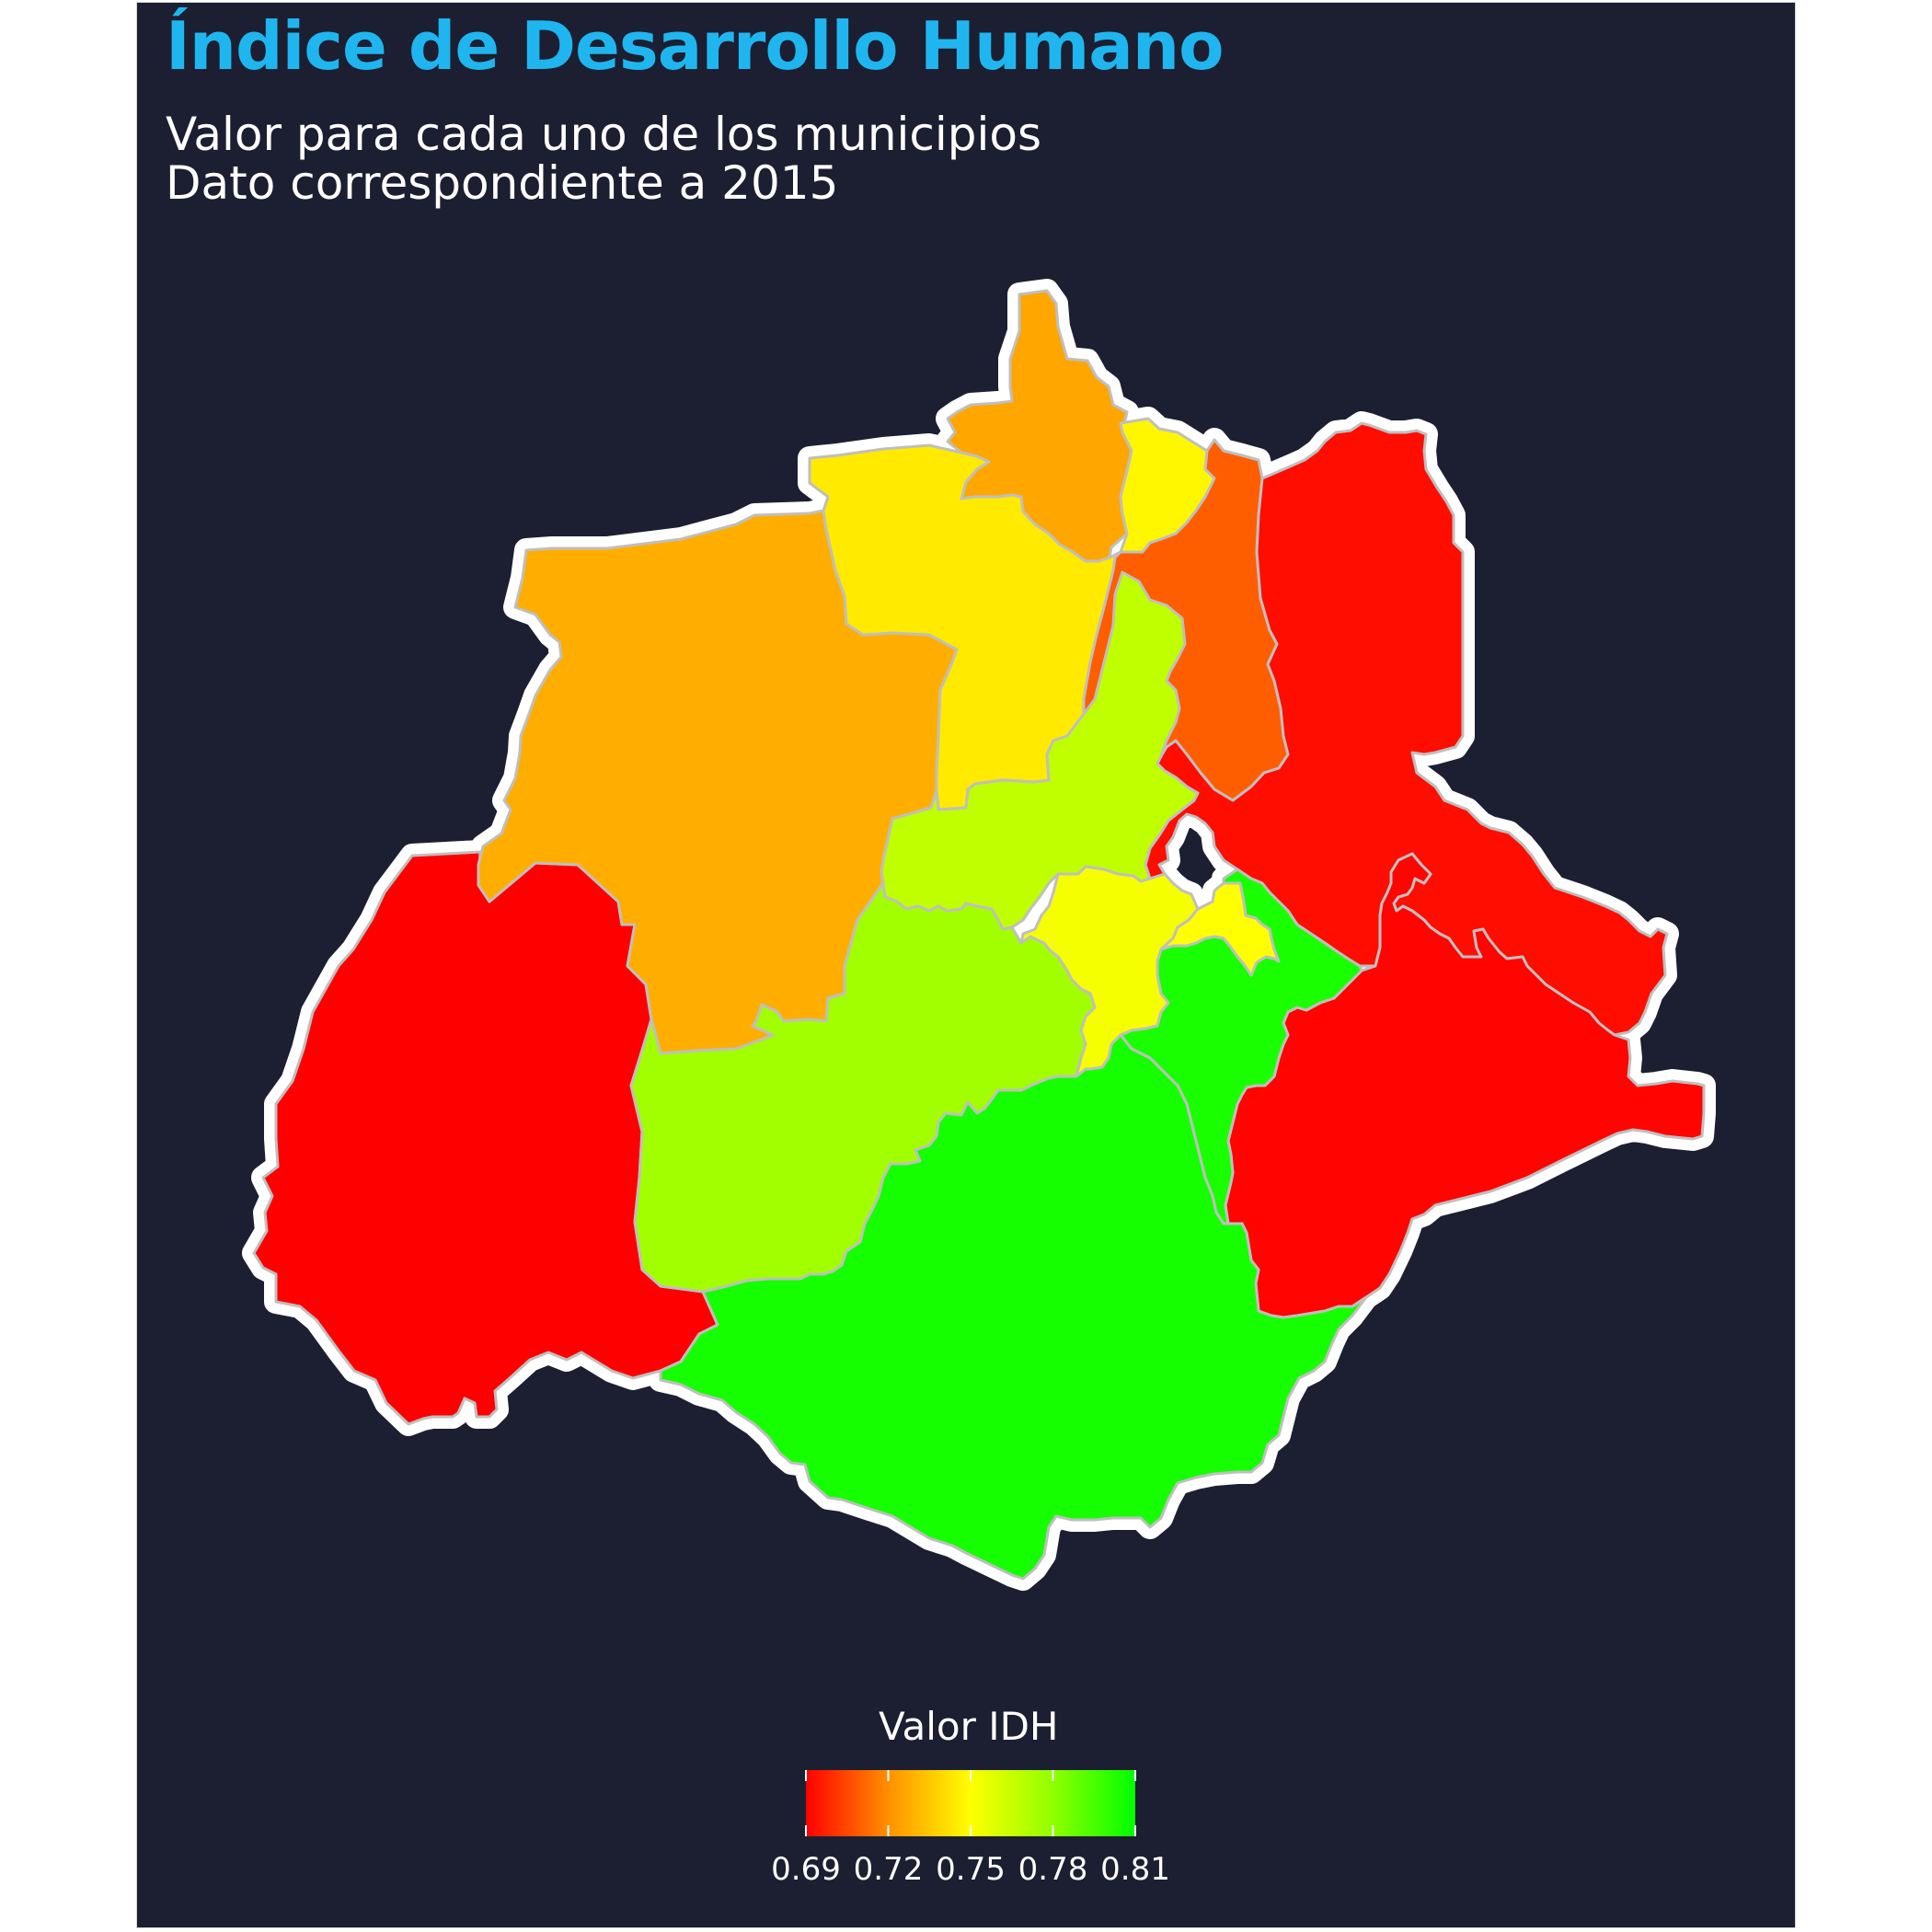 The height and width of the screenshot is (1932, 1932). I want to click on legend-colorbar, so click(970, 1803).